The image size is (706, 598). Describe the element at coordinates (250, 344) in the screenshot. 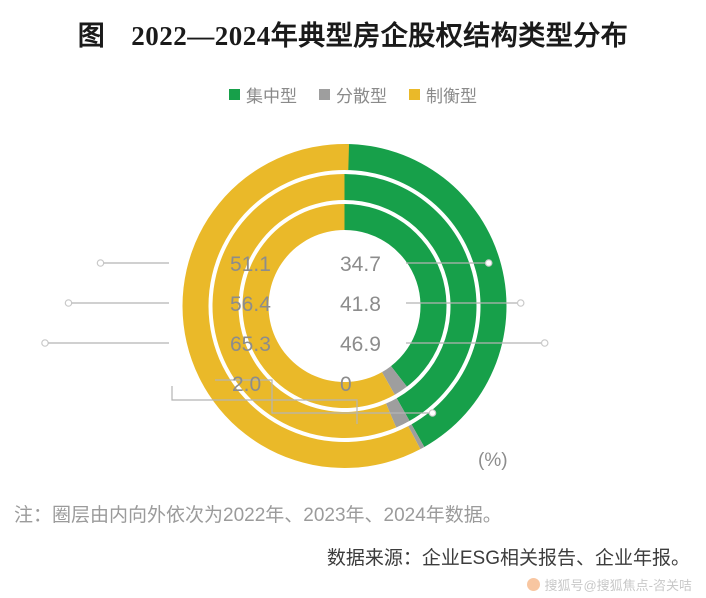

I see `label-yellow-outer: 65.3` at that location.